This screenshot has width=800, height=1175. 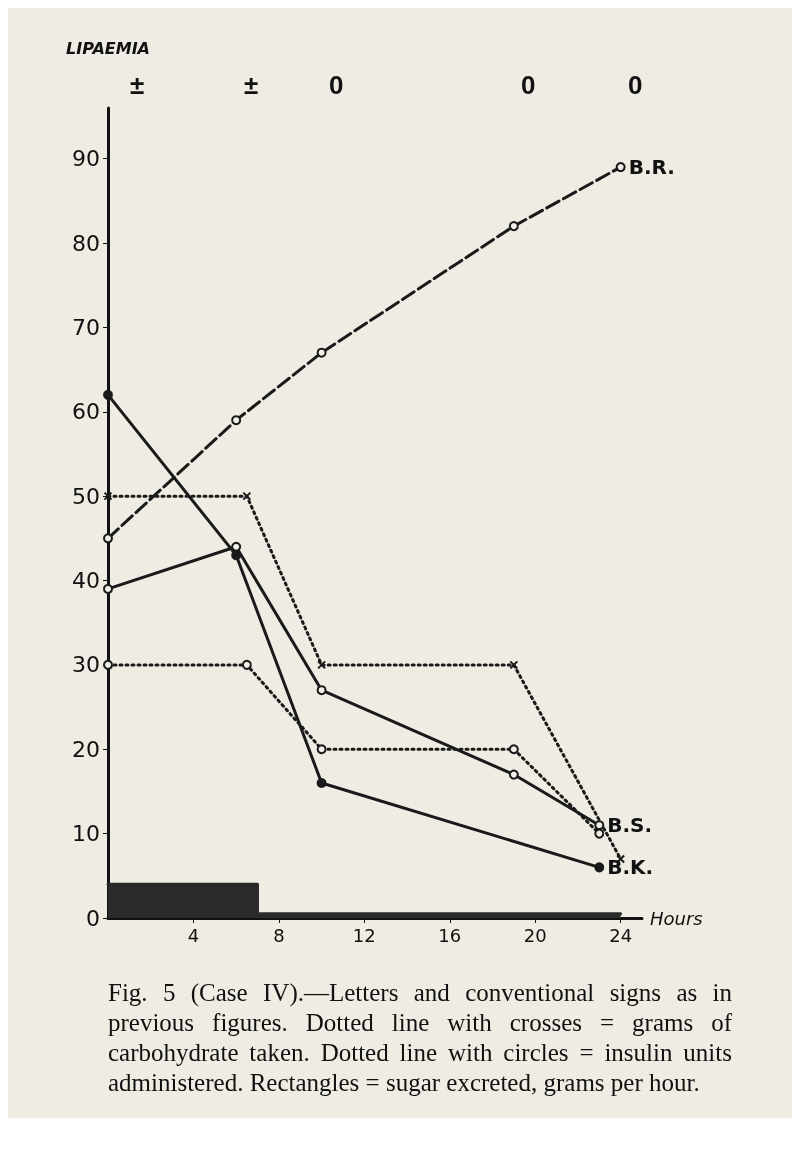 I want to click on x-tick-label: 12, so click(x=364, y=935).